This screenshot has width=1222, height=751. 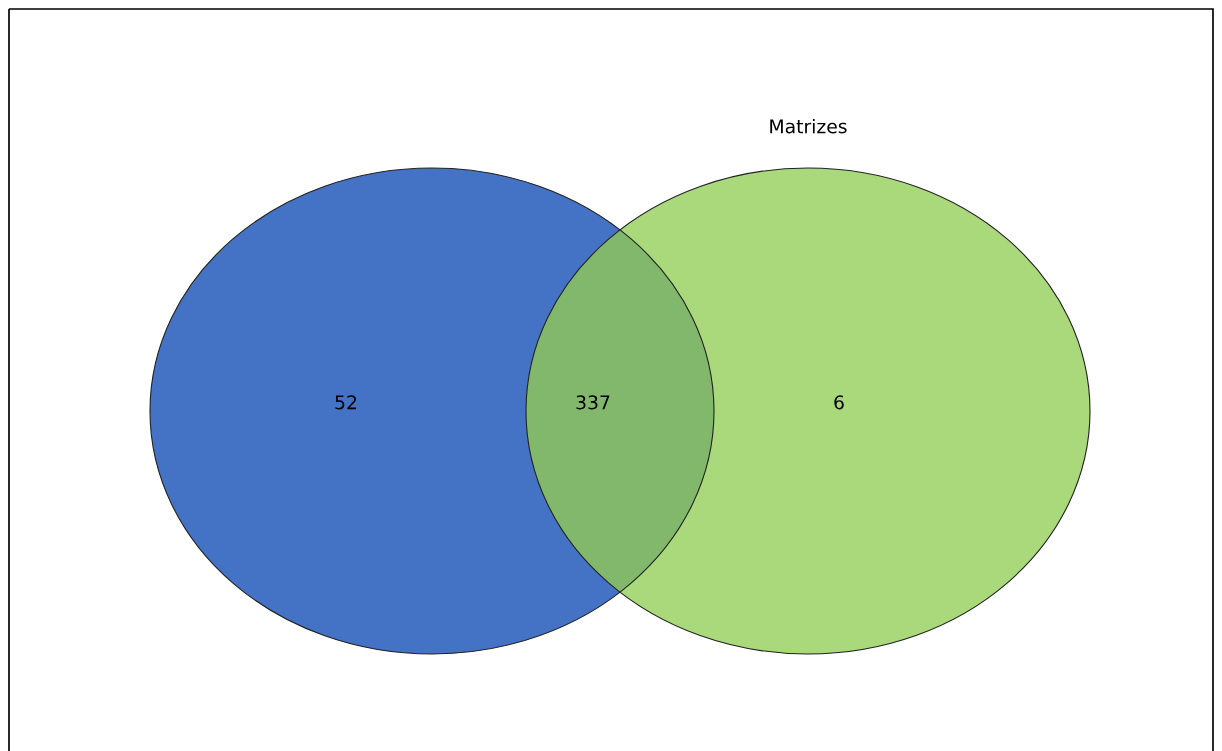 What do you see at coordinates (346, 402) in the screenshot?
I see `data-label: 52` at bounding box center [346, 402].